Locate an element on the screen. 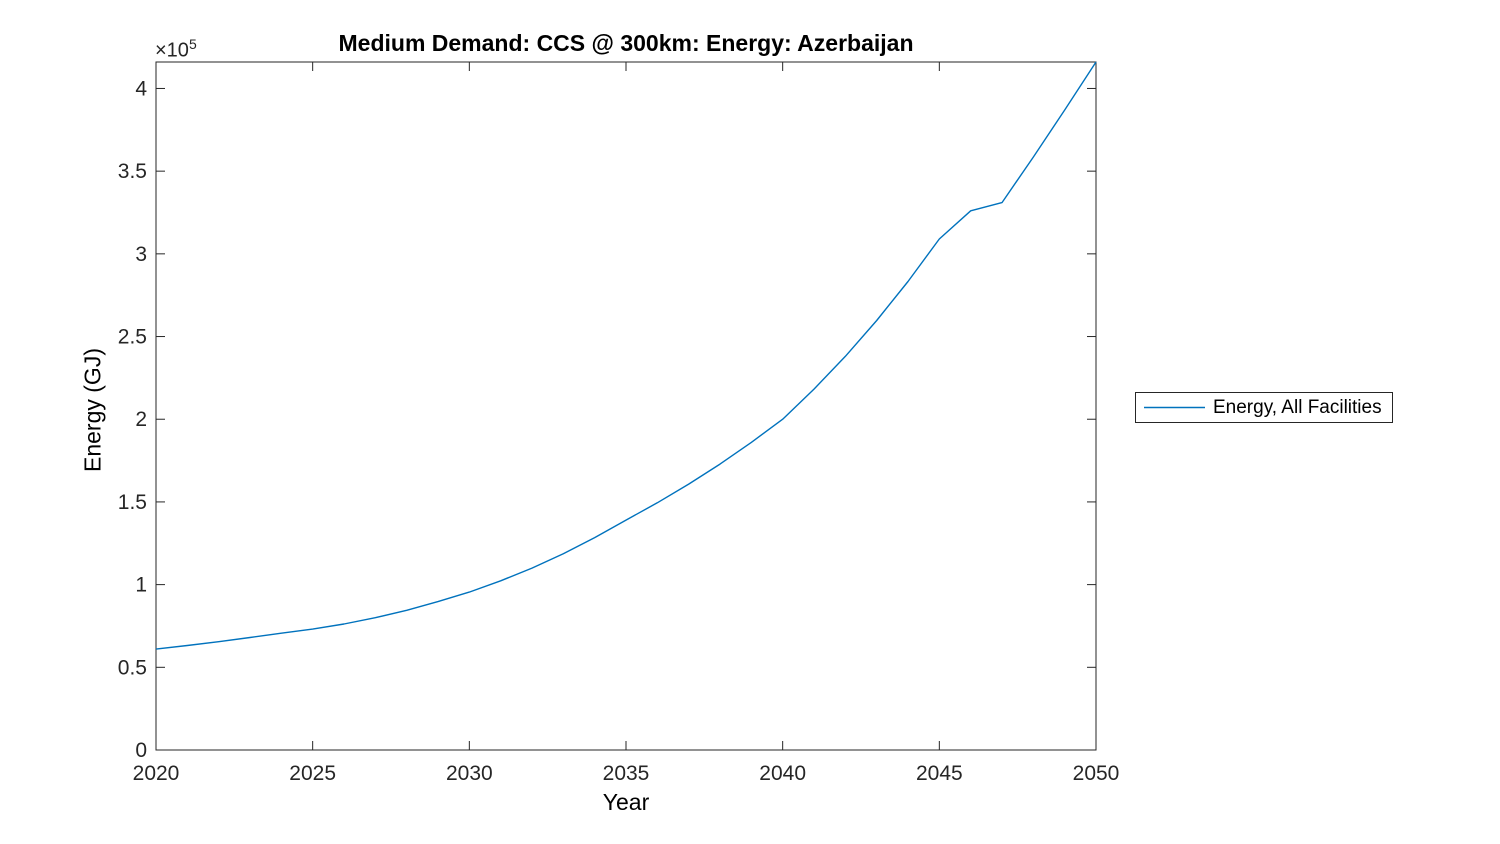 Image resolution: width=1500 pixels, height=844 pixels. y-tick-label: 1.5 is located at coordinates (132, 502).